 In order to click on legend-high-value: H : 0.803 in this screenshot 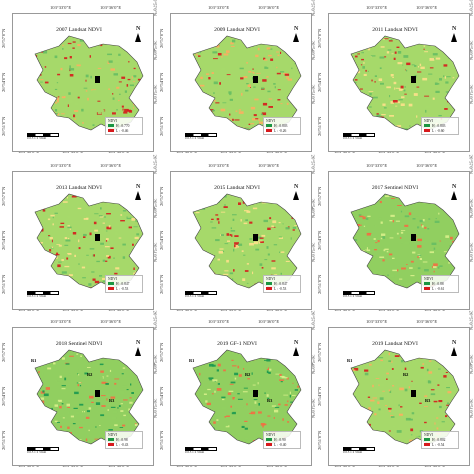, I will do `click(281, 125)`.